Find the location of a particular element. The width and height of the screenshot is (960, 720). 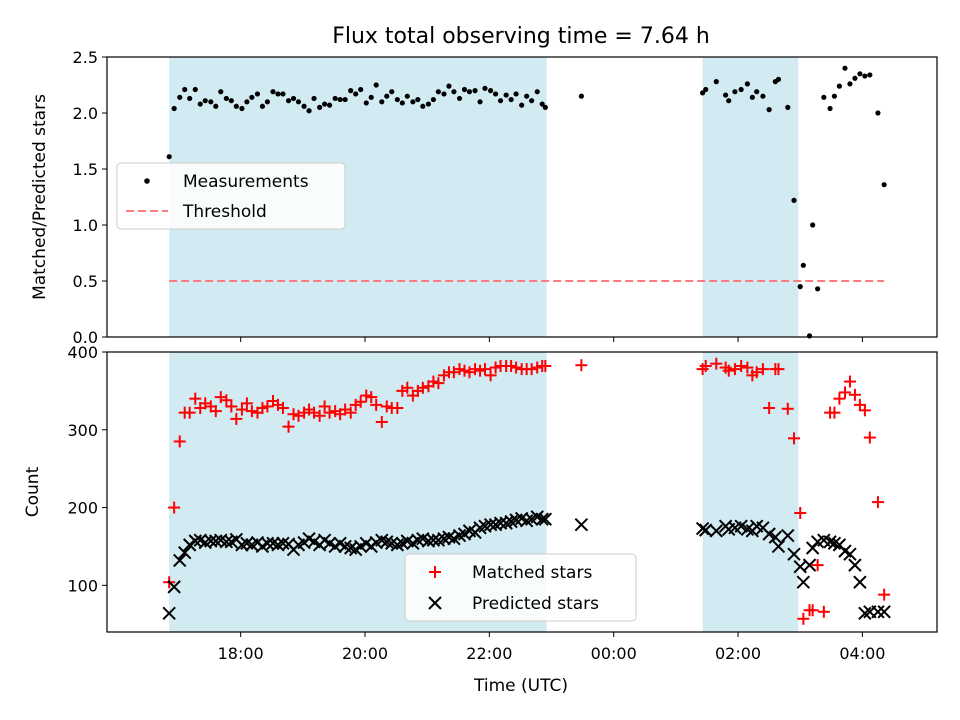

bottom-legend-box is located at coordinates (520, 587).